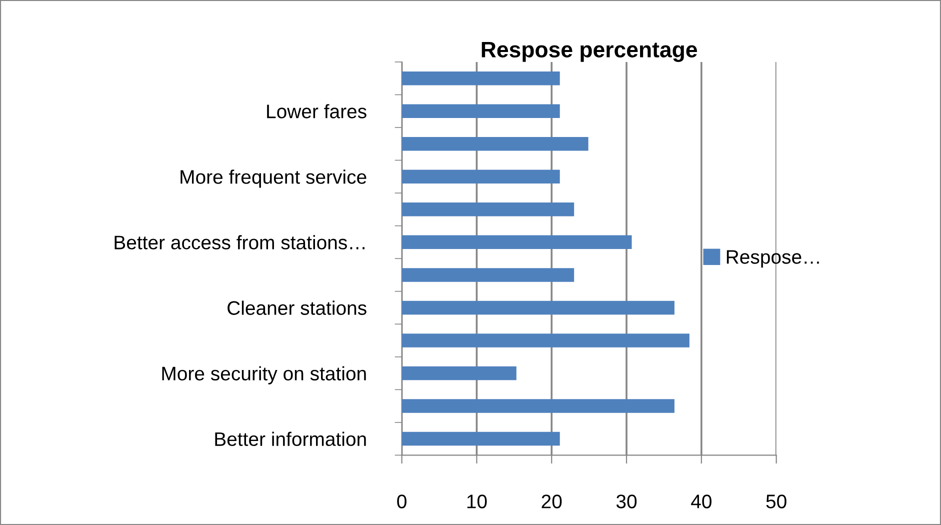  What do you see at coordinates (552, 501) in the screenshot?
I see `x-tick-label: 20` at bounding box center [552, 501].